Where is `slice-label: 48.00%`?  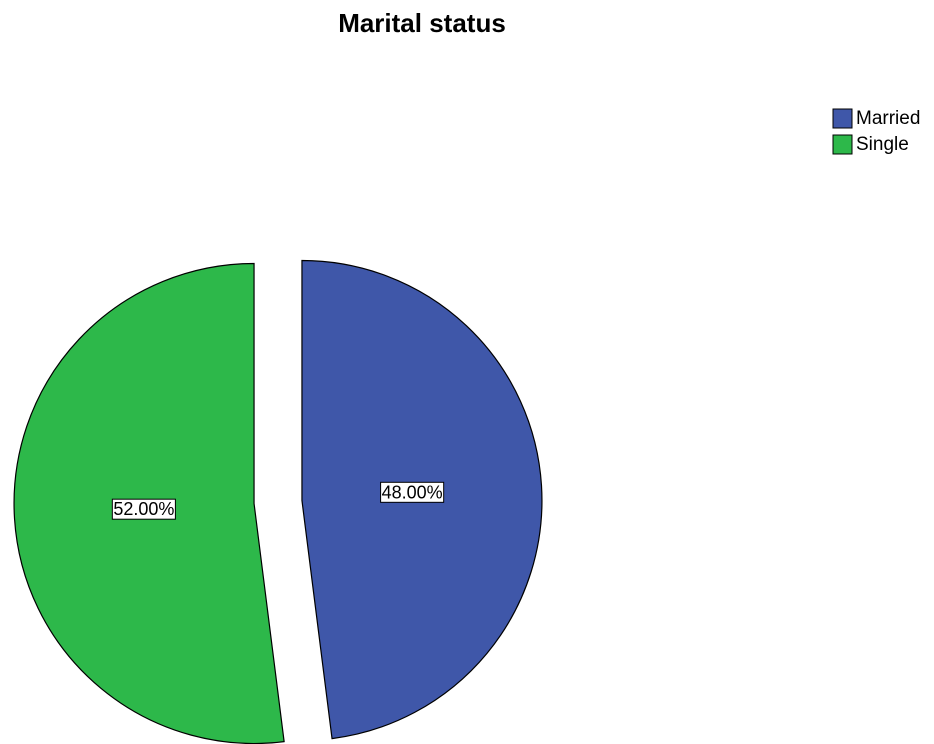
slice-label: 48.00% is located at coordinates (412, 492).